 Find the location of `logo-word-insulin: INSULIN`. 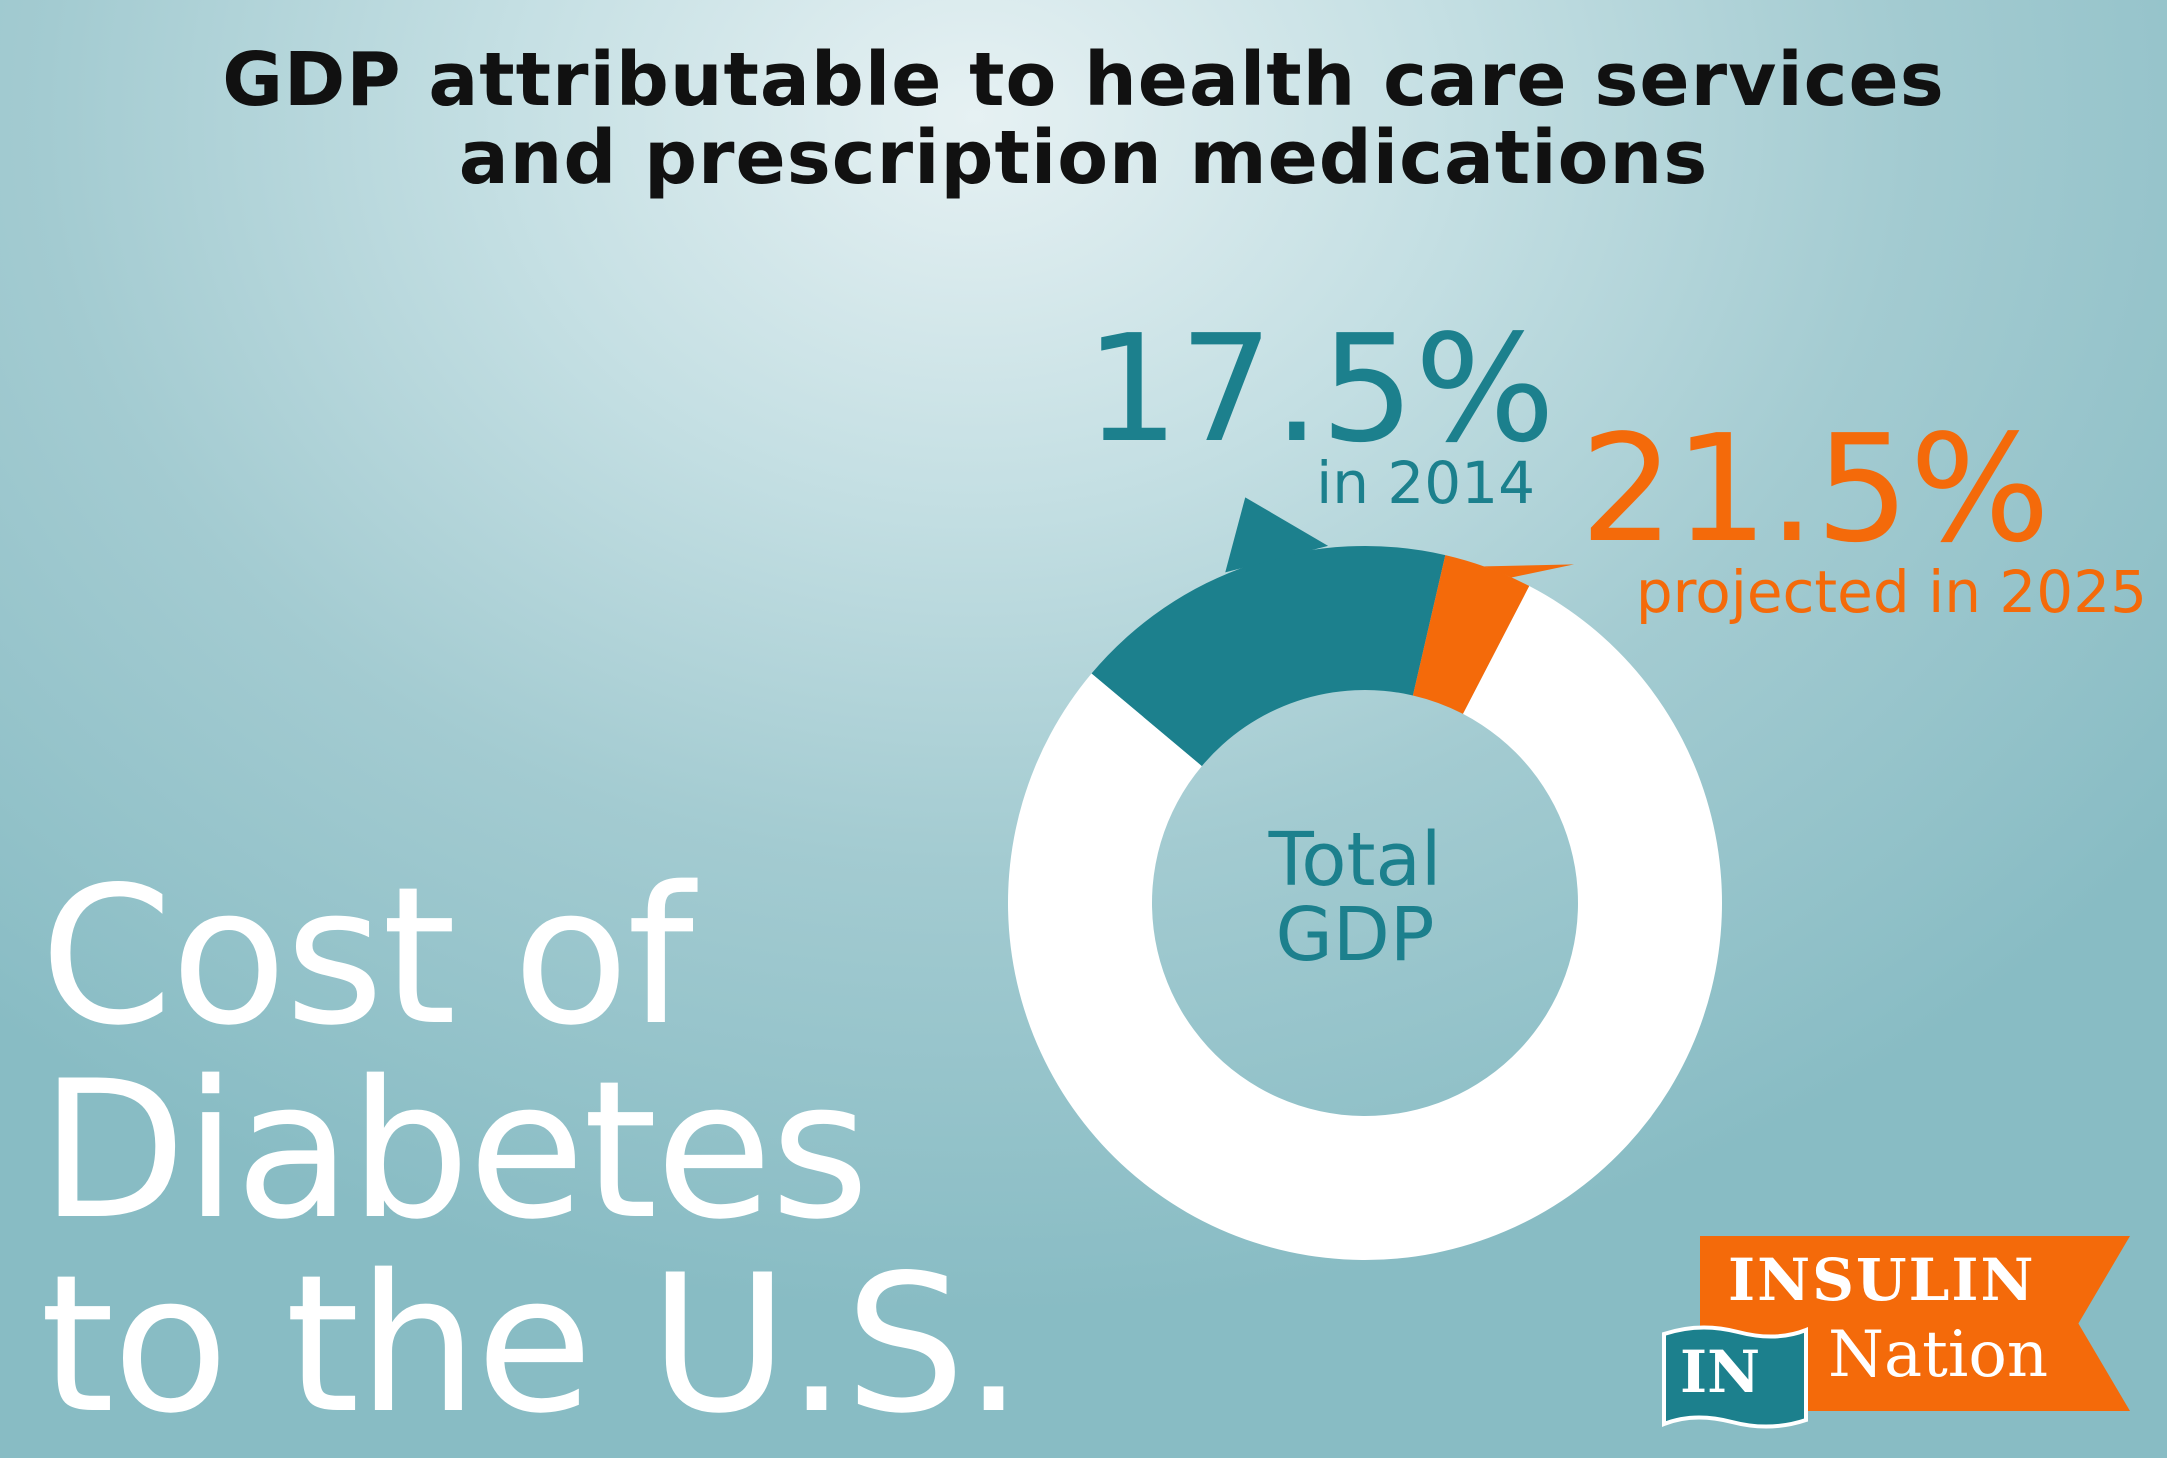

logo-word-insulin: INSULIN is located at coordinates (1882, 1280).